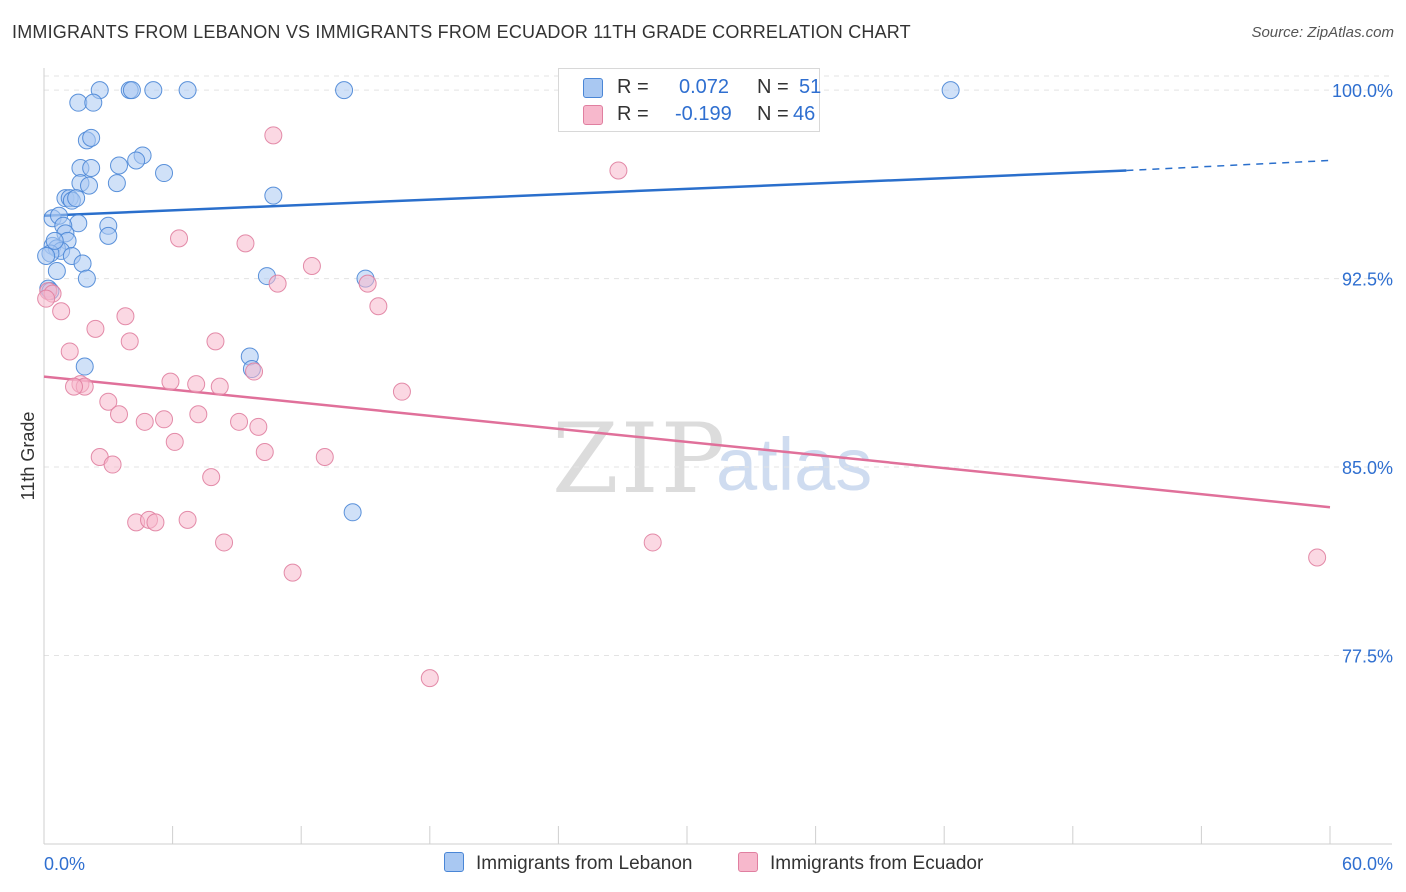 The height and width of the screenshot is (892, 1406). Describe the element at coordinates (794, 464) in the screenshot. I see `watermark-atlas: atlas` at that location.